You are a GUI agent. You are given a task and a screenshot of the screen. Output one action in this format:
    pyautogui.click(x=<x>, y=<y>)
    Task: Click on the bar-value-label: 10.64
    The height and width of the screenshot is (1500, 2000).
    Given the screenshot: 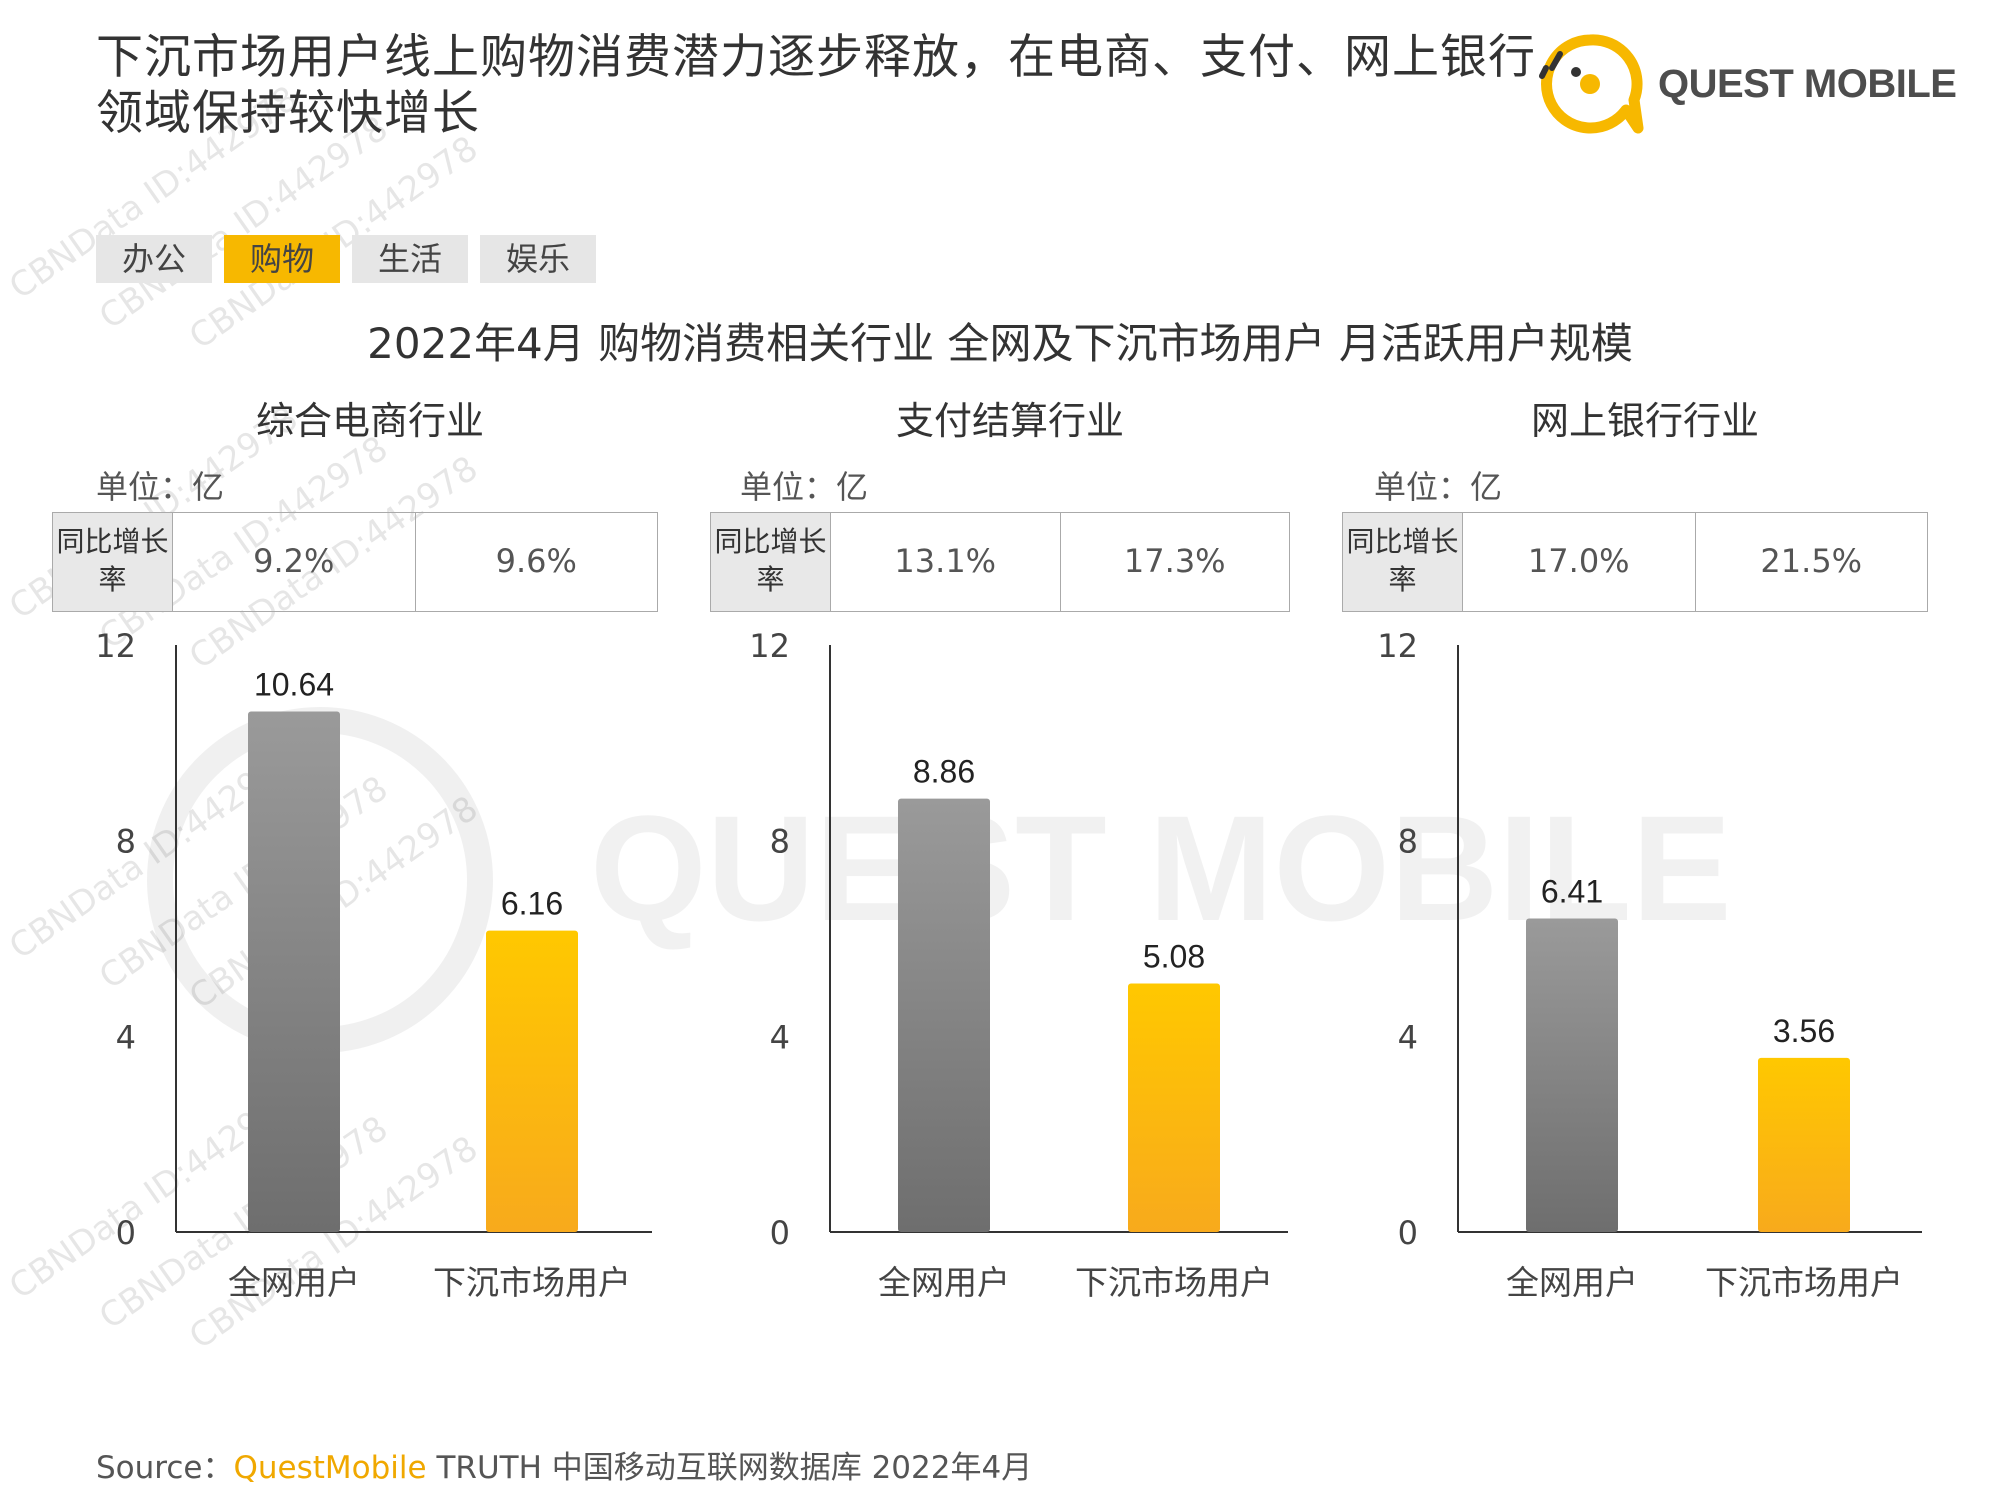 What is the action you would take?
    pyautogui.click(x=294, y=685)
    